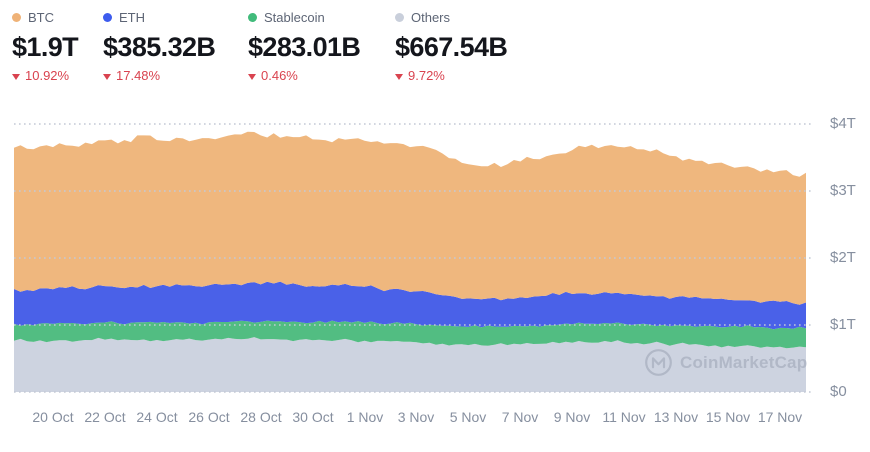 Image resolution: width=870 pixels, height=452 pixels. Describe the element at coordinates (105, 417) in the screenshot. I see `x-axis-label: 22 Oct` at that location.